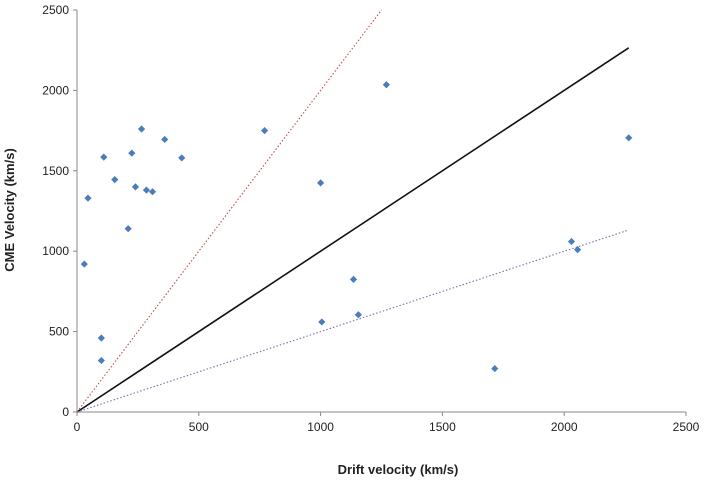 Image resolution: width=713 pixels, height=482 pixels. What do you see at coordinates (442, 427) in the screenshot?
I see `x-tick-label: 1500` at bounding box center [442, 427].